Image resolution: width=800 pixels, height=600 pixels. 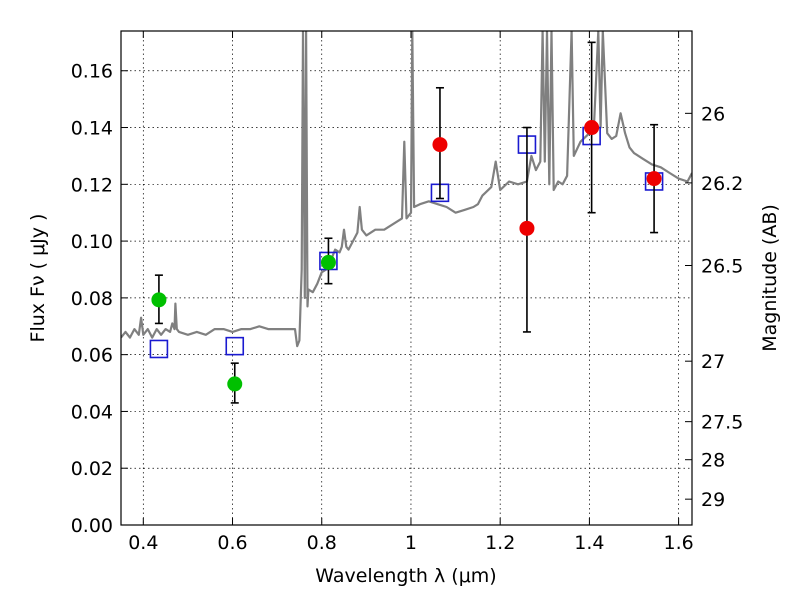 I want to click on y-tick-label: 0.12, so click(x=92, y=185).